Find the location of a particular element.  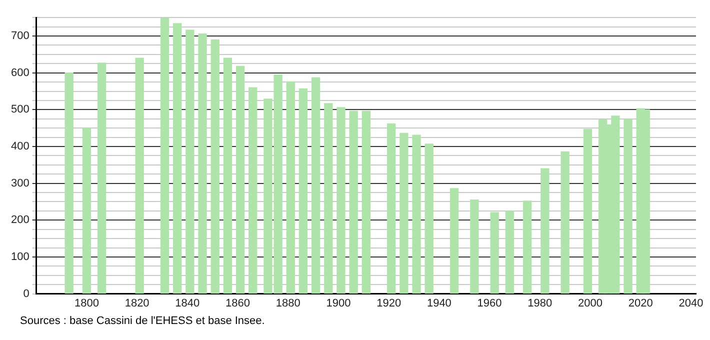

x-tick-label: 1840 is located at coordinates (187, 303).